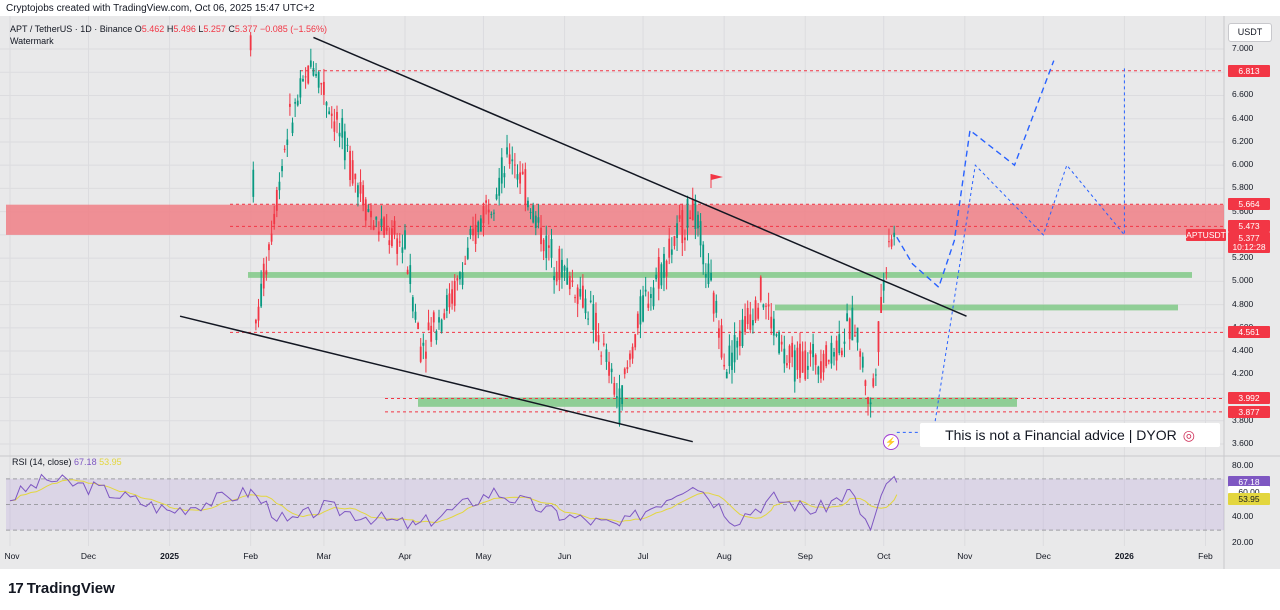 This screenshot has width=1280, height=610. I want to click on change-value: −0.085 (−1.56%), so click(293, 29).